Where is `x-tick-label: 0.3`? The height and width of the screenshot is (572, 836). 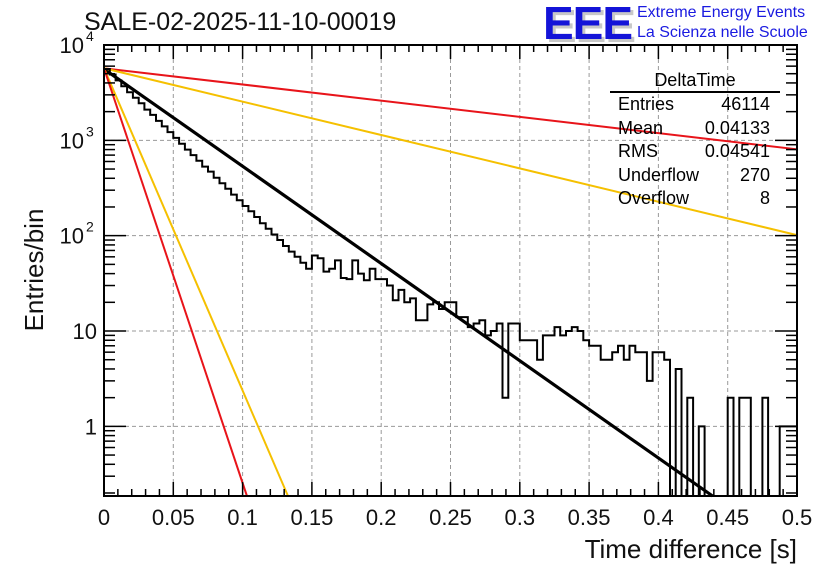
x-tick-label: 0.3 is located at coordinates (520, 517).